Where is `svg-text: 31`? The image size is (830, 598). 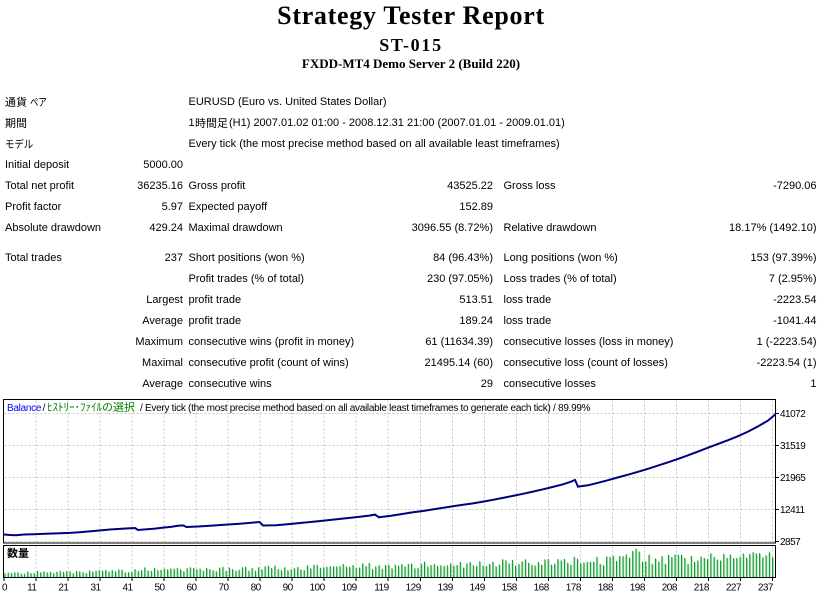 svg-text: 31 is located at coordinates (95, 588).